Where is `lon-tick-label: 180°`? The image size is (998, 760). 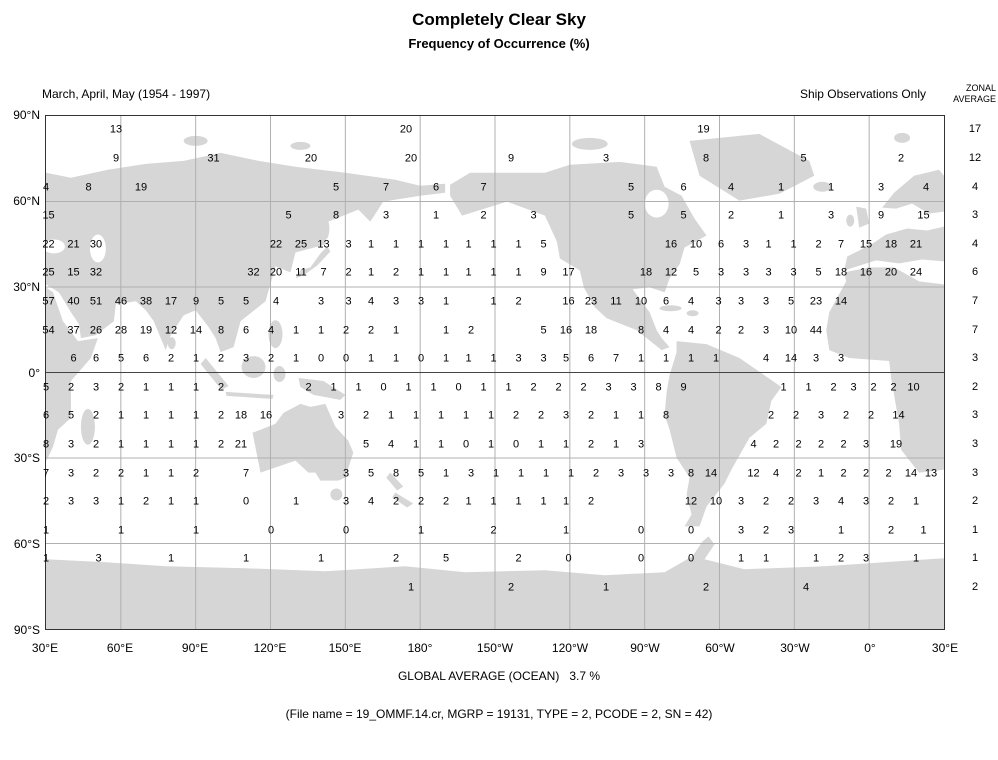
lon-tick-label: 180° is located at coordinates (420, 648).